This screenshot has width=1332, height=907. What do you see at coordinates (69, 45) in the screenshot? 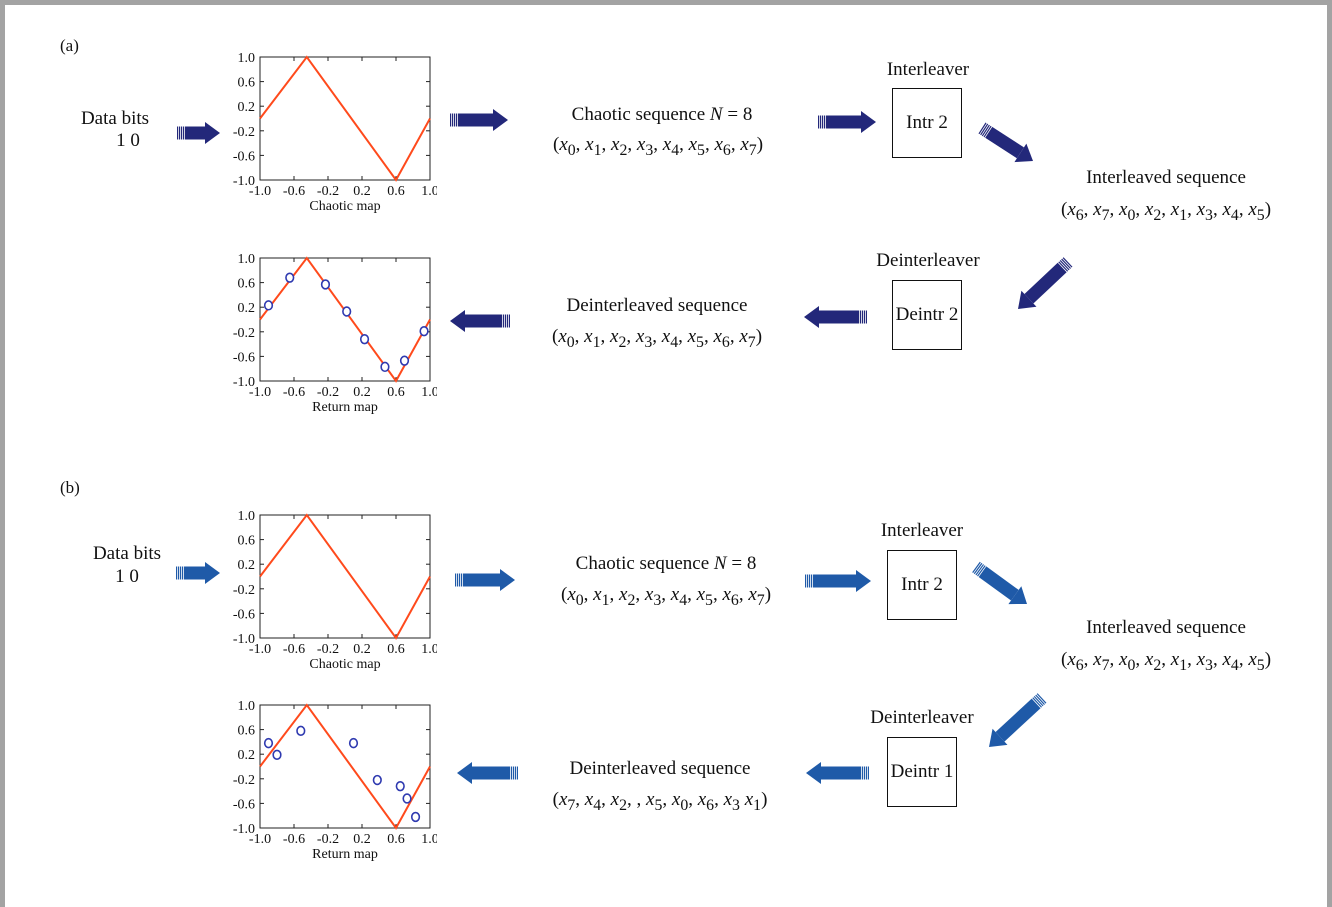
I see `panel-label: (a)` at bounding box center [69, 45].